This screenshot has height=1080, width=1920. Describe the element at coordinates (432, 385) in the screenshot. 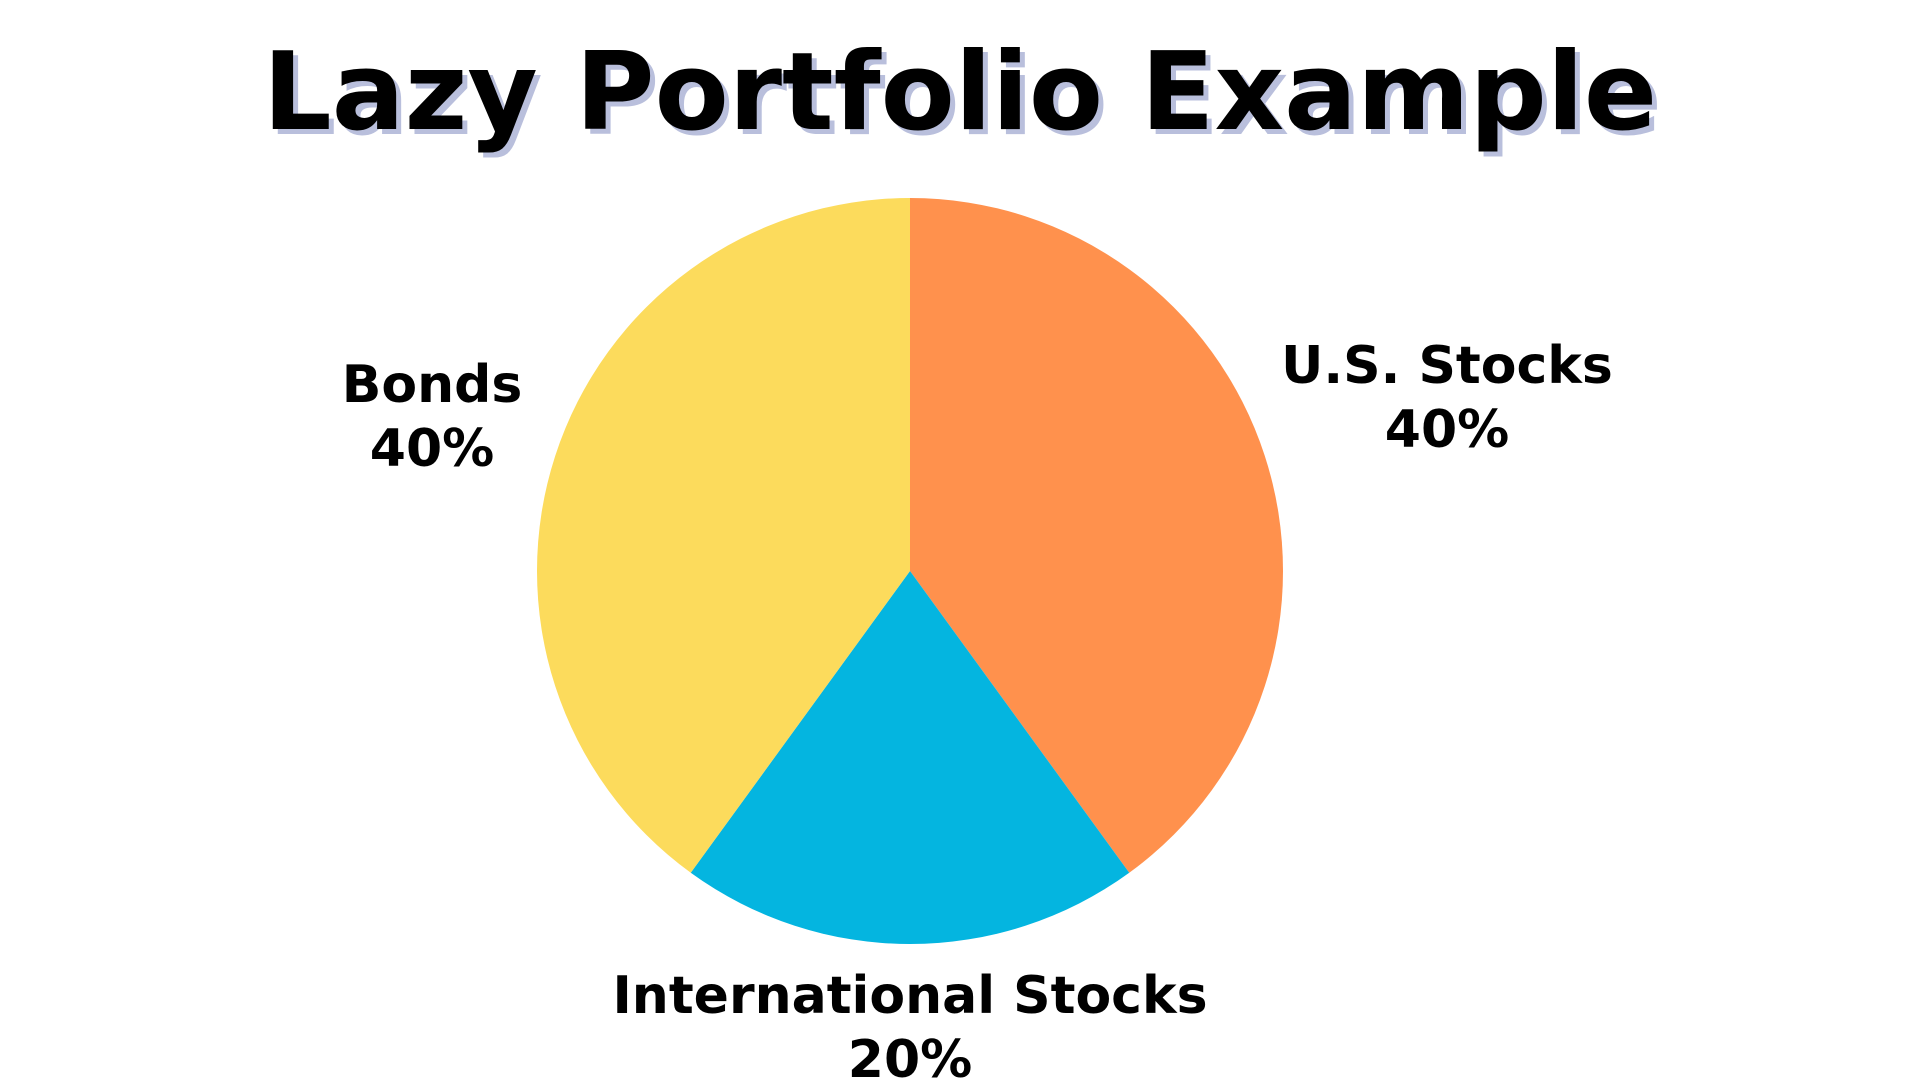

I see `slice-label: Bonds` at that location.